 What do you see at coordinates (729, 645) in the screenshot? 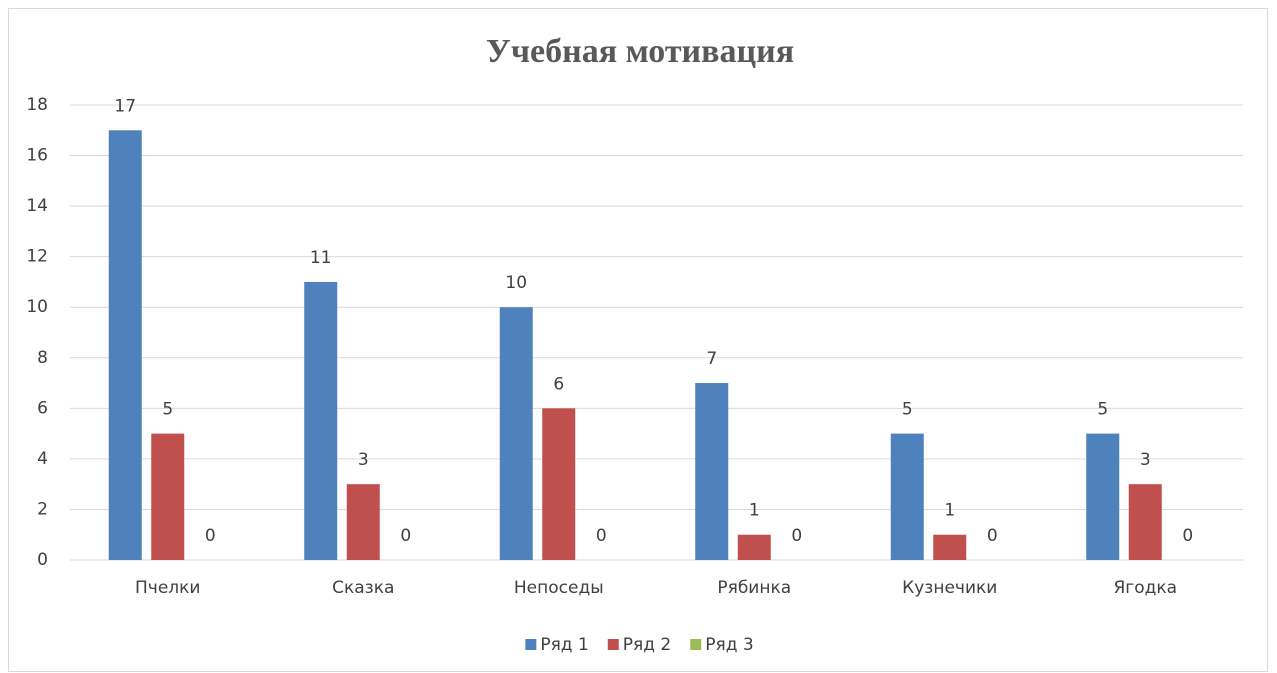
I see `legend-label: Ряд 3` at bounding box center [729, 645].